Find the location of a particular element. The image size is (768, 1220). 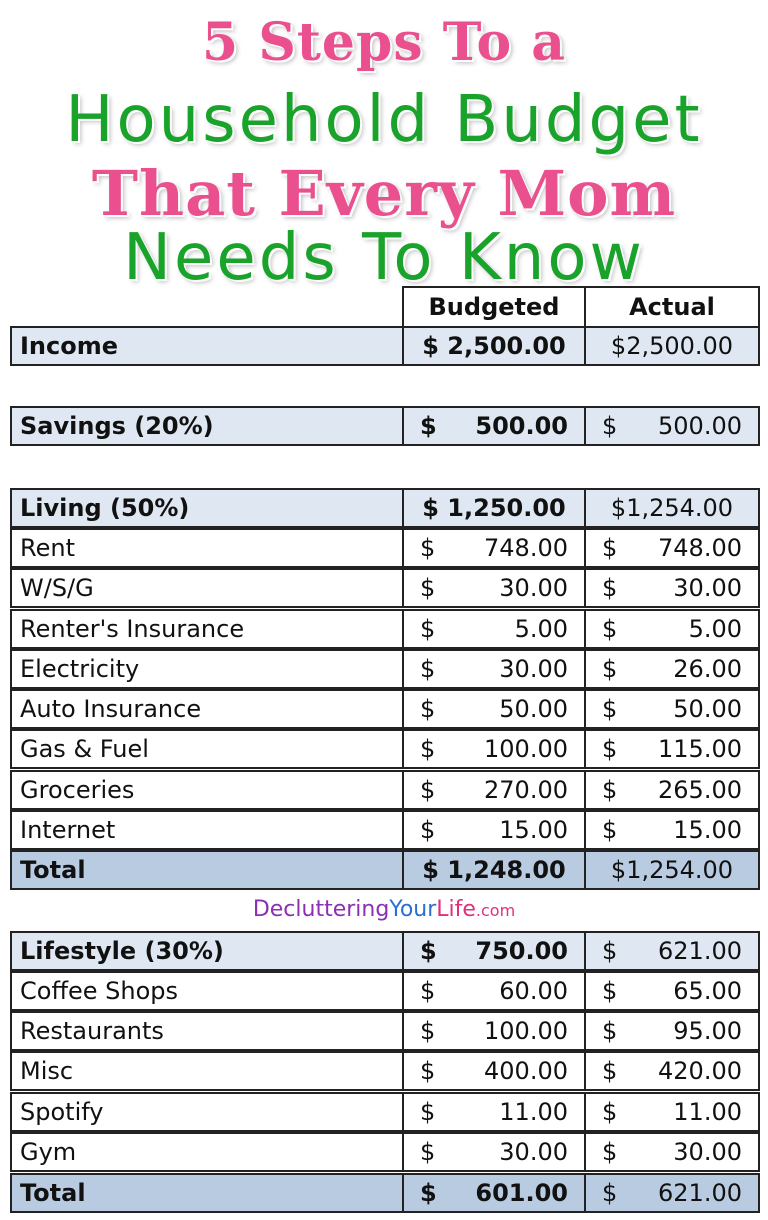

lifestyle-header-actual-value: 621.00 is located at coordinates (700, 951).